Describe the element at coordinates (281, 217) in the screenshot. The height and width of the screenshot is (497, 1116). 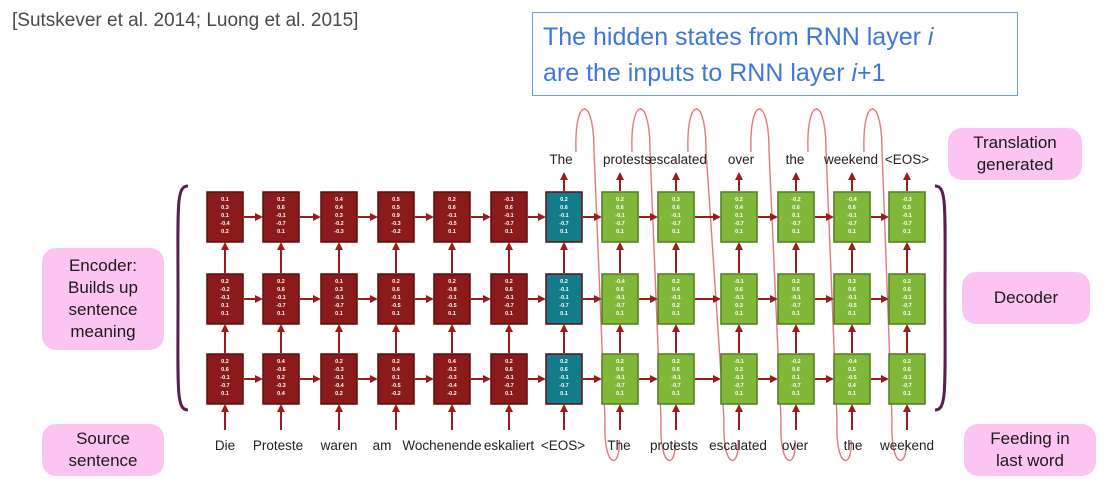
I see `enc-cell-c2-layer3: 0.2 0.6 -0.1 -0.7 0.1` at that location.